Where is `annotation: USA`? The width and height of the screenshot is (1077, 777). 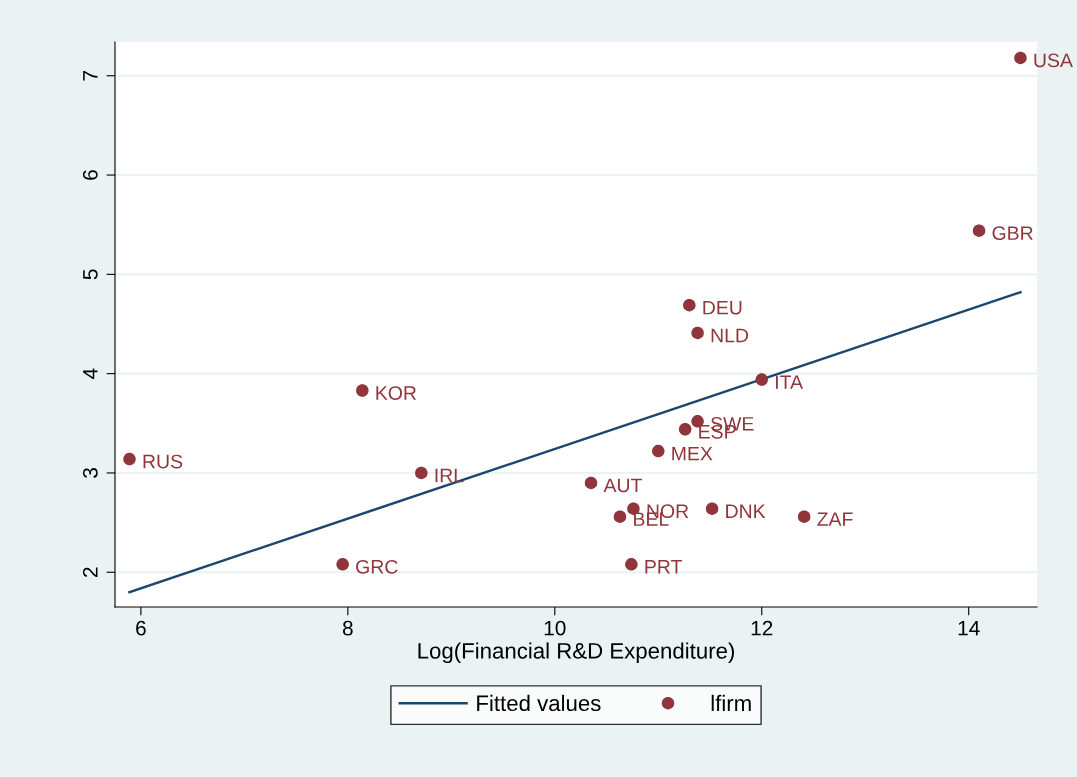
annotation: USA is located at coordinates (1053, 60).